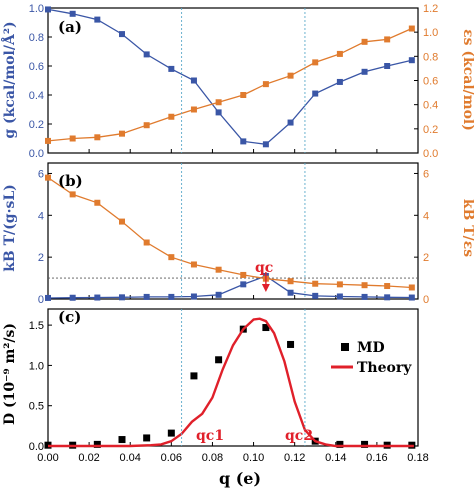  Describe the element at coordinates (299, 436) in the screenshot. I see `annotation-qc2: qc2` at that location.